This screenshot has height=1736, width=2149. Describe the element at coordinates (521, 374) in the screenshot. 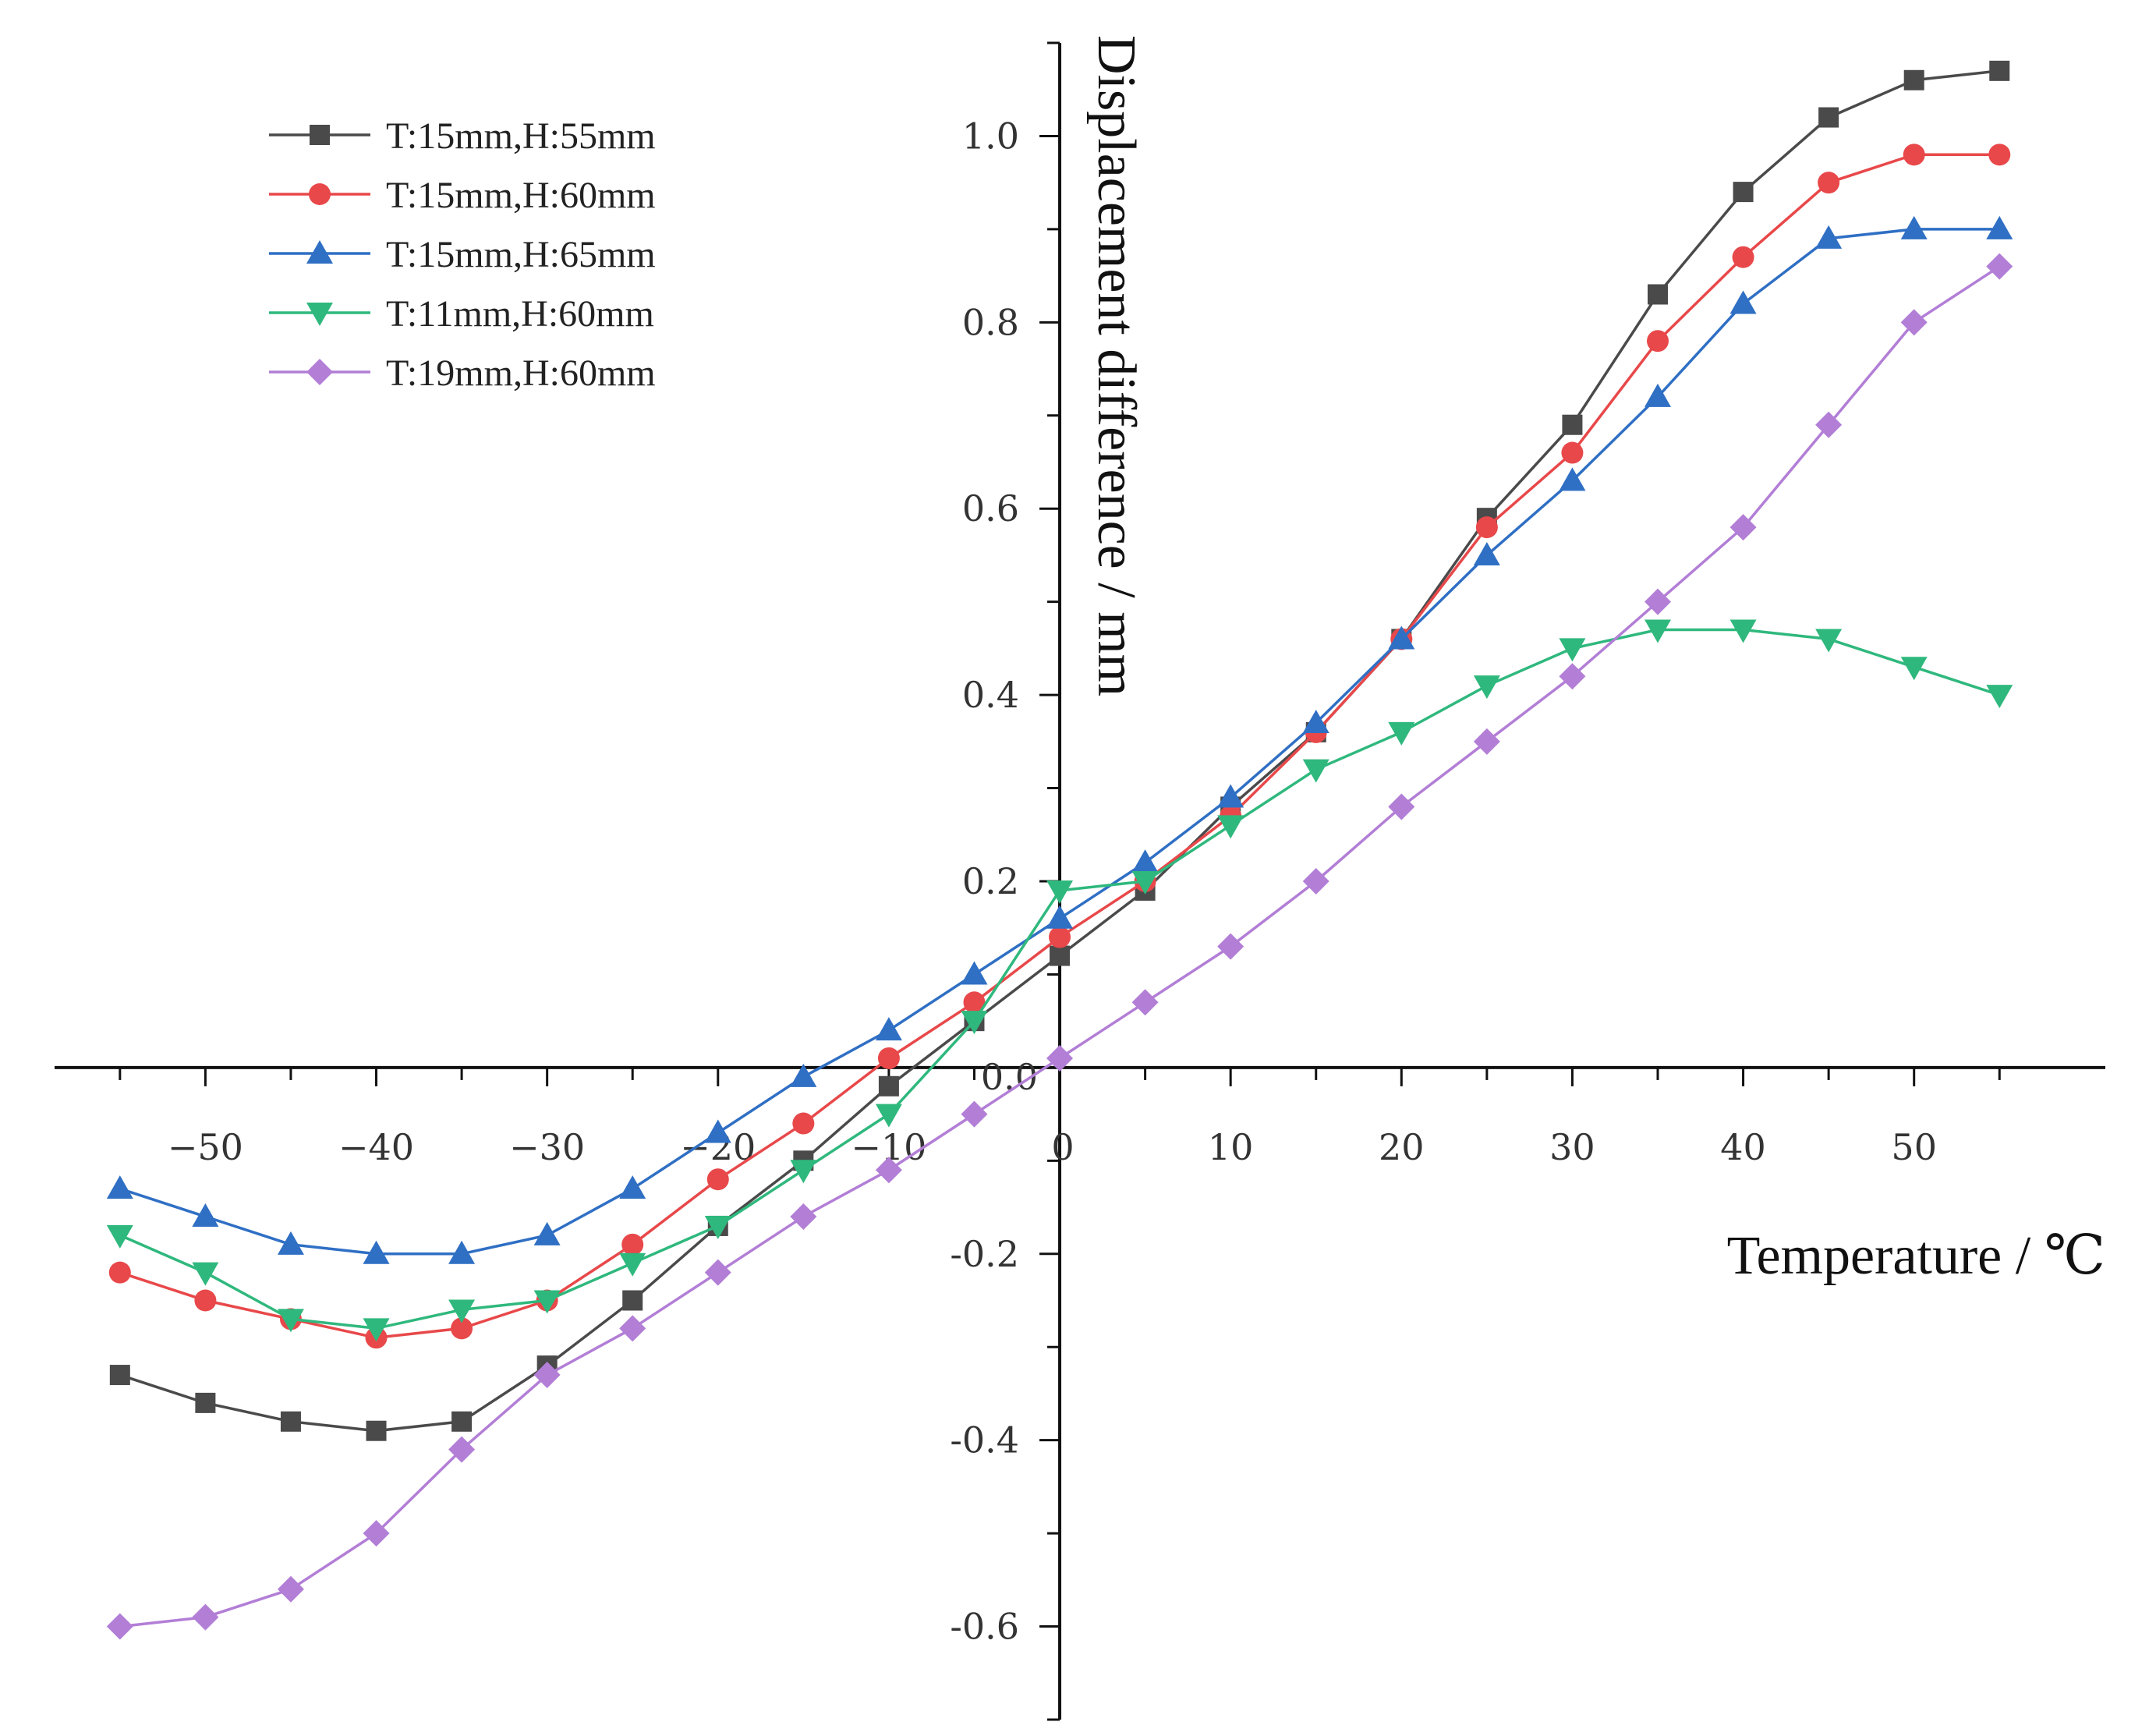

I see `legend-label: T:19mm,H:60mm` at that location.